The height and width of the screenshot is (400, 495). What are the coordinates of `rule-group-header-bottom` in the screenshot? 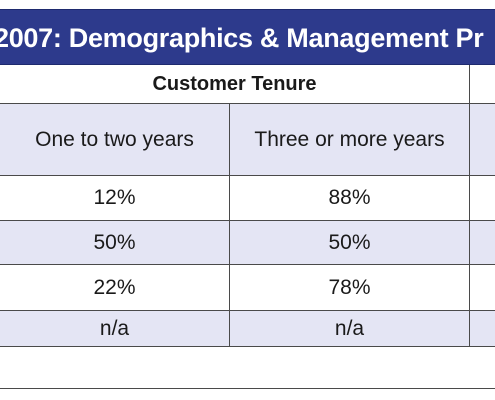 It's located at (247, 103).